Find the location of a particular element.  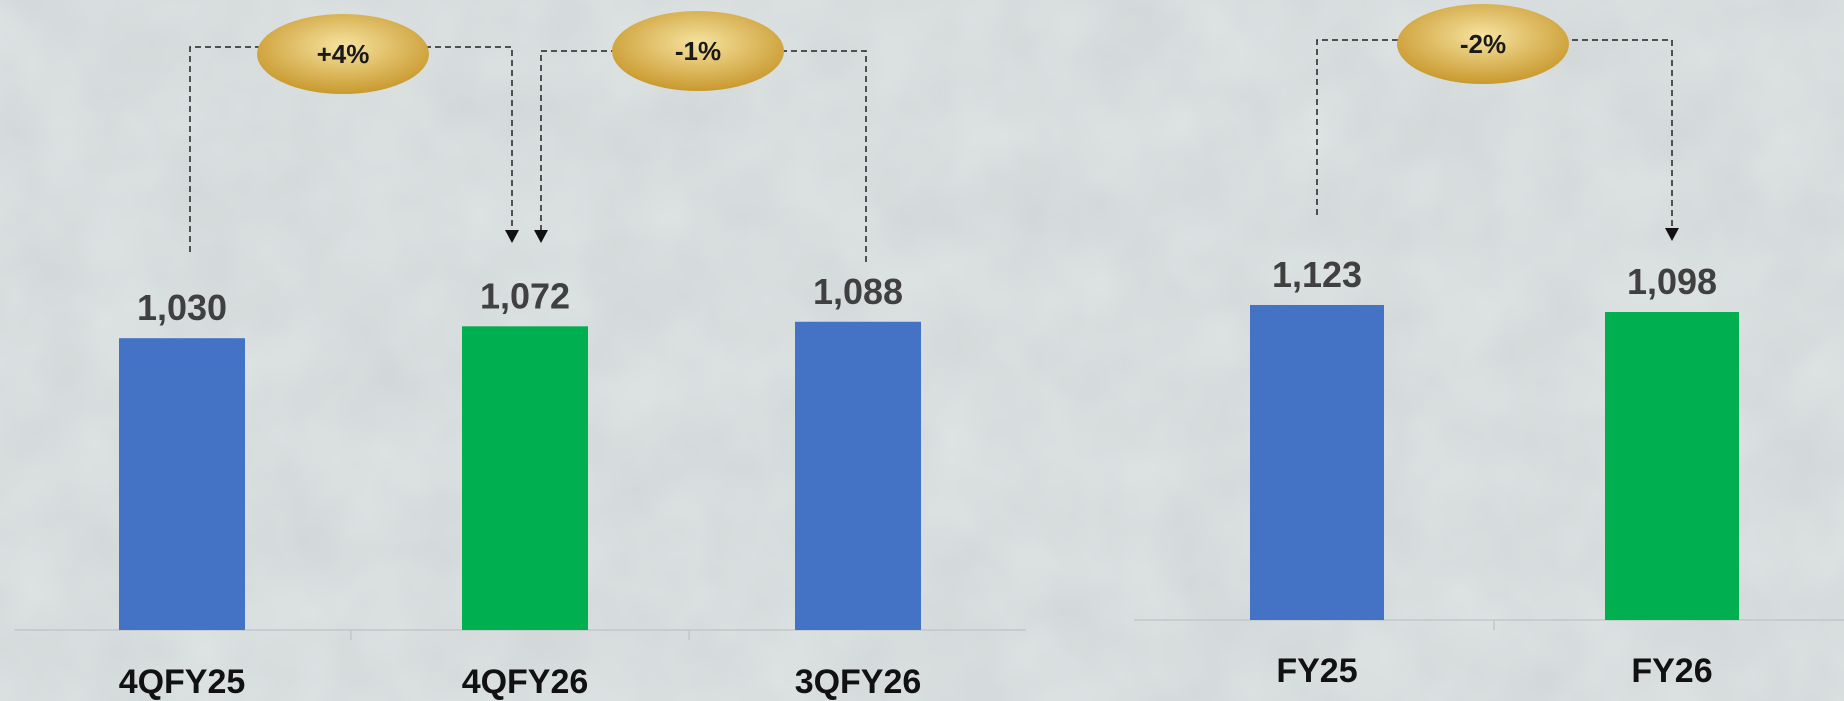

category-label: 4QFY25 is located at coordinates (182, 682).